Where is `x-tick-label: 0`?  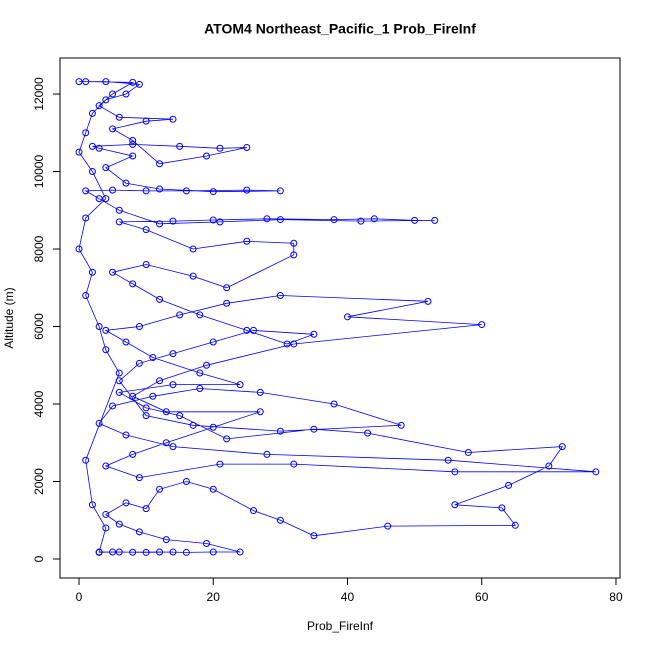
x-tick-label: 0 is located at coordinates (79, 597).